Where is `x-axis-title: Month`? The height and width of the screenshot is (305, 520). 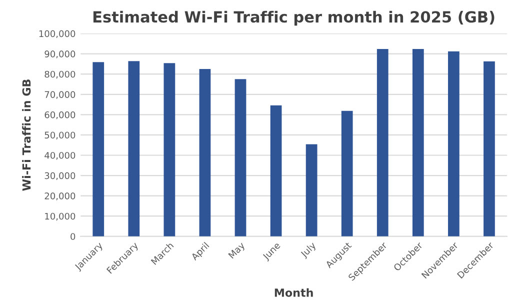
x-axis-title: Month is located at coordinates (293, 292).